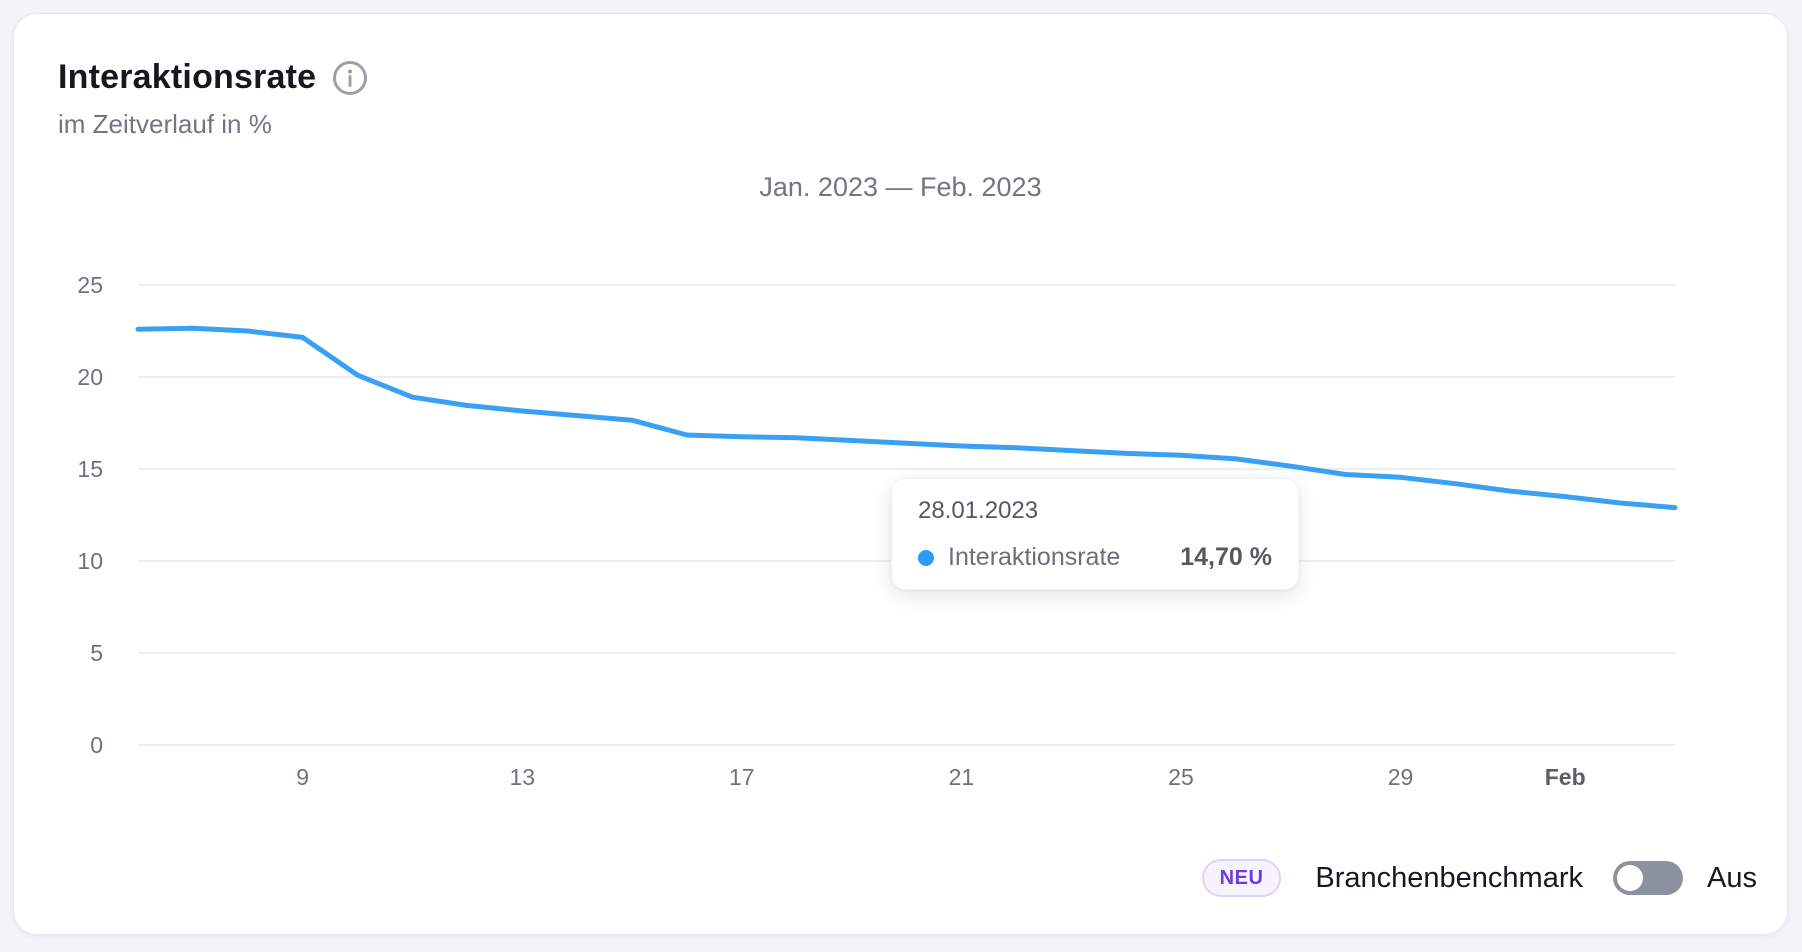 The width and height of the screenshot is (1802, 952). I want to click on y-axis-label: 25, so click(90, 285).